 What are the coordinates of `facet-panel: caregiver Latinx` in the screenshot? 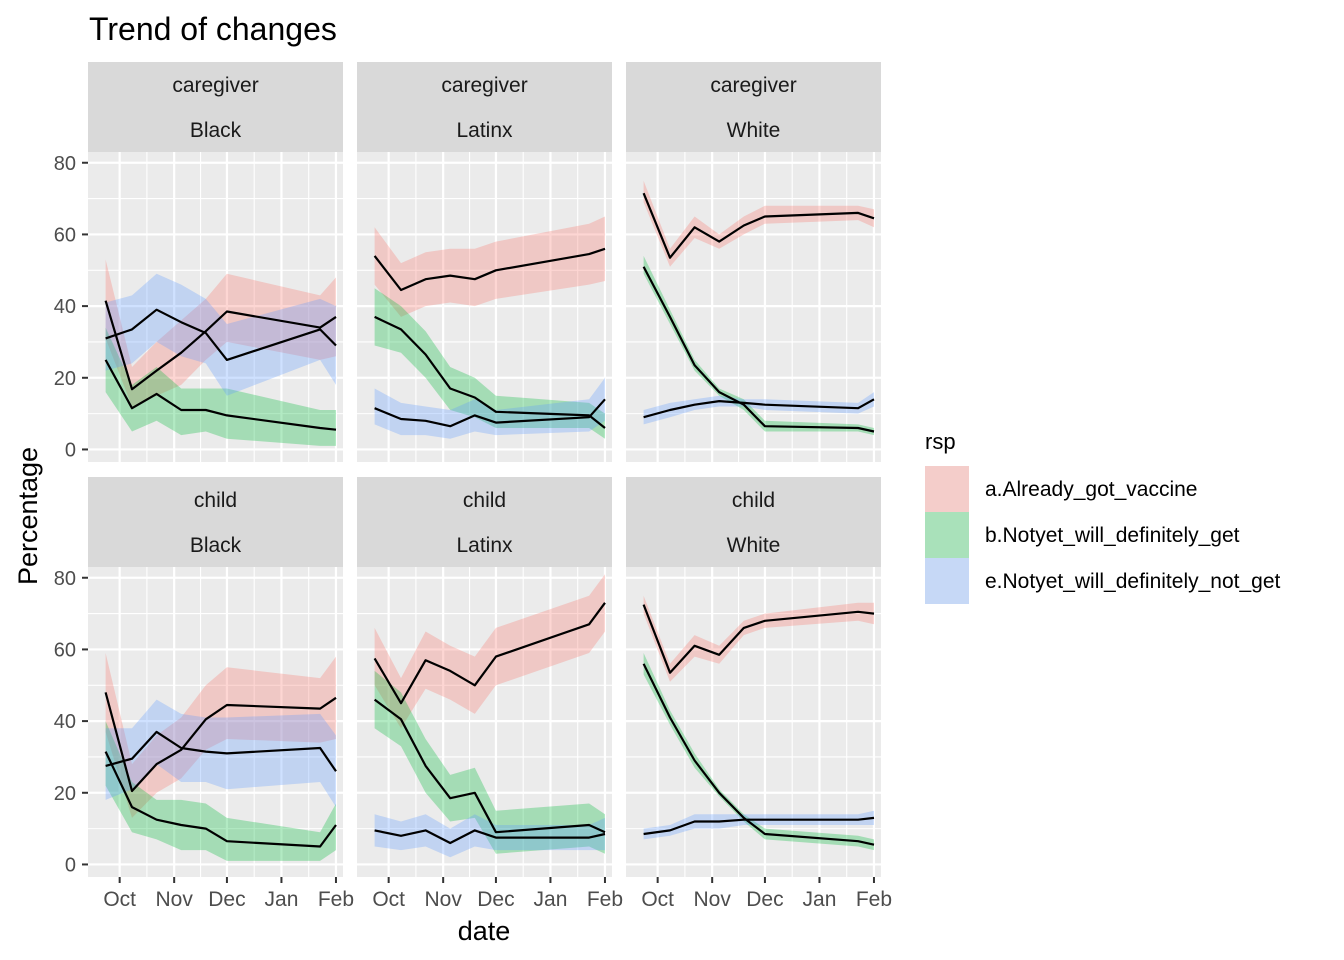 It's located at (484, 262).